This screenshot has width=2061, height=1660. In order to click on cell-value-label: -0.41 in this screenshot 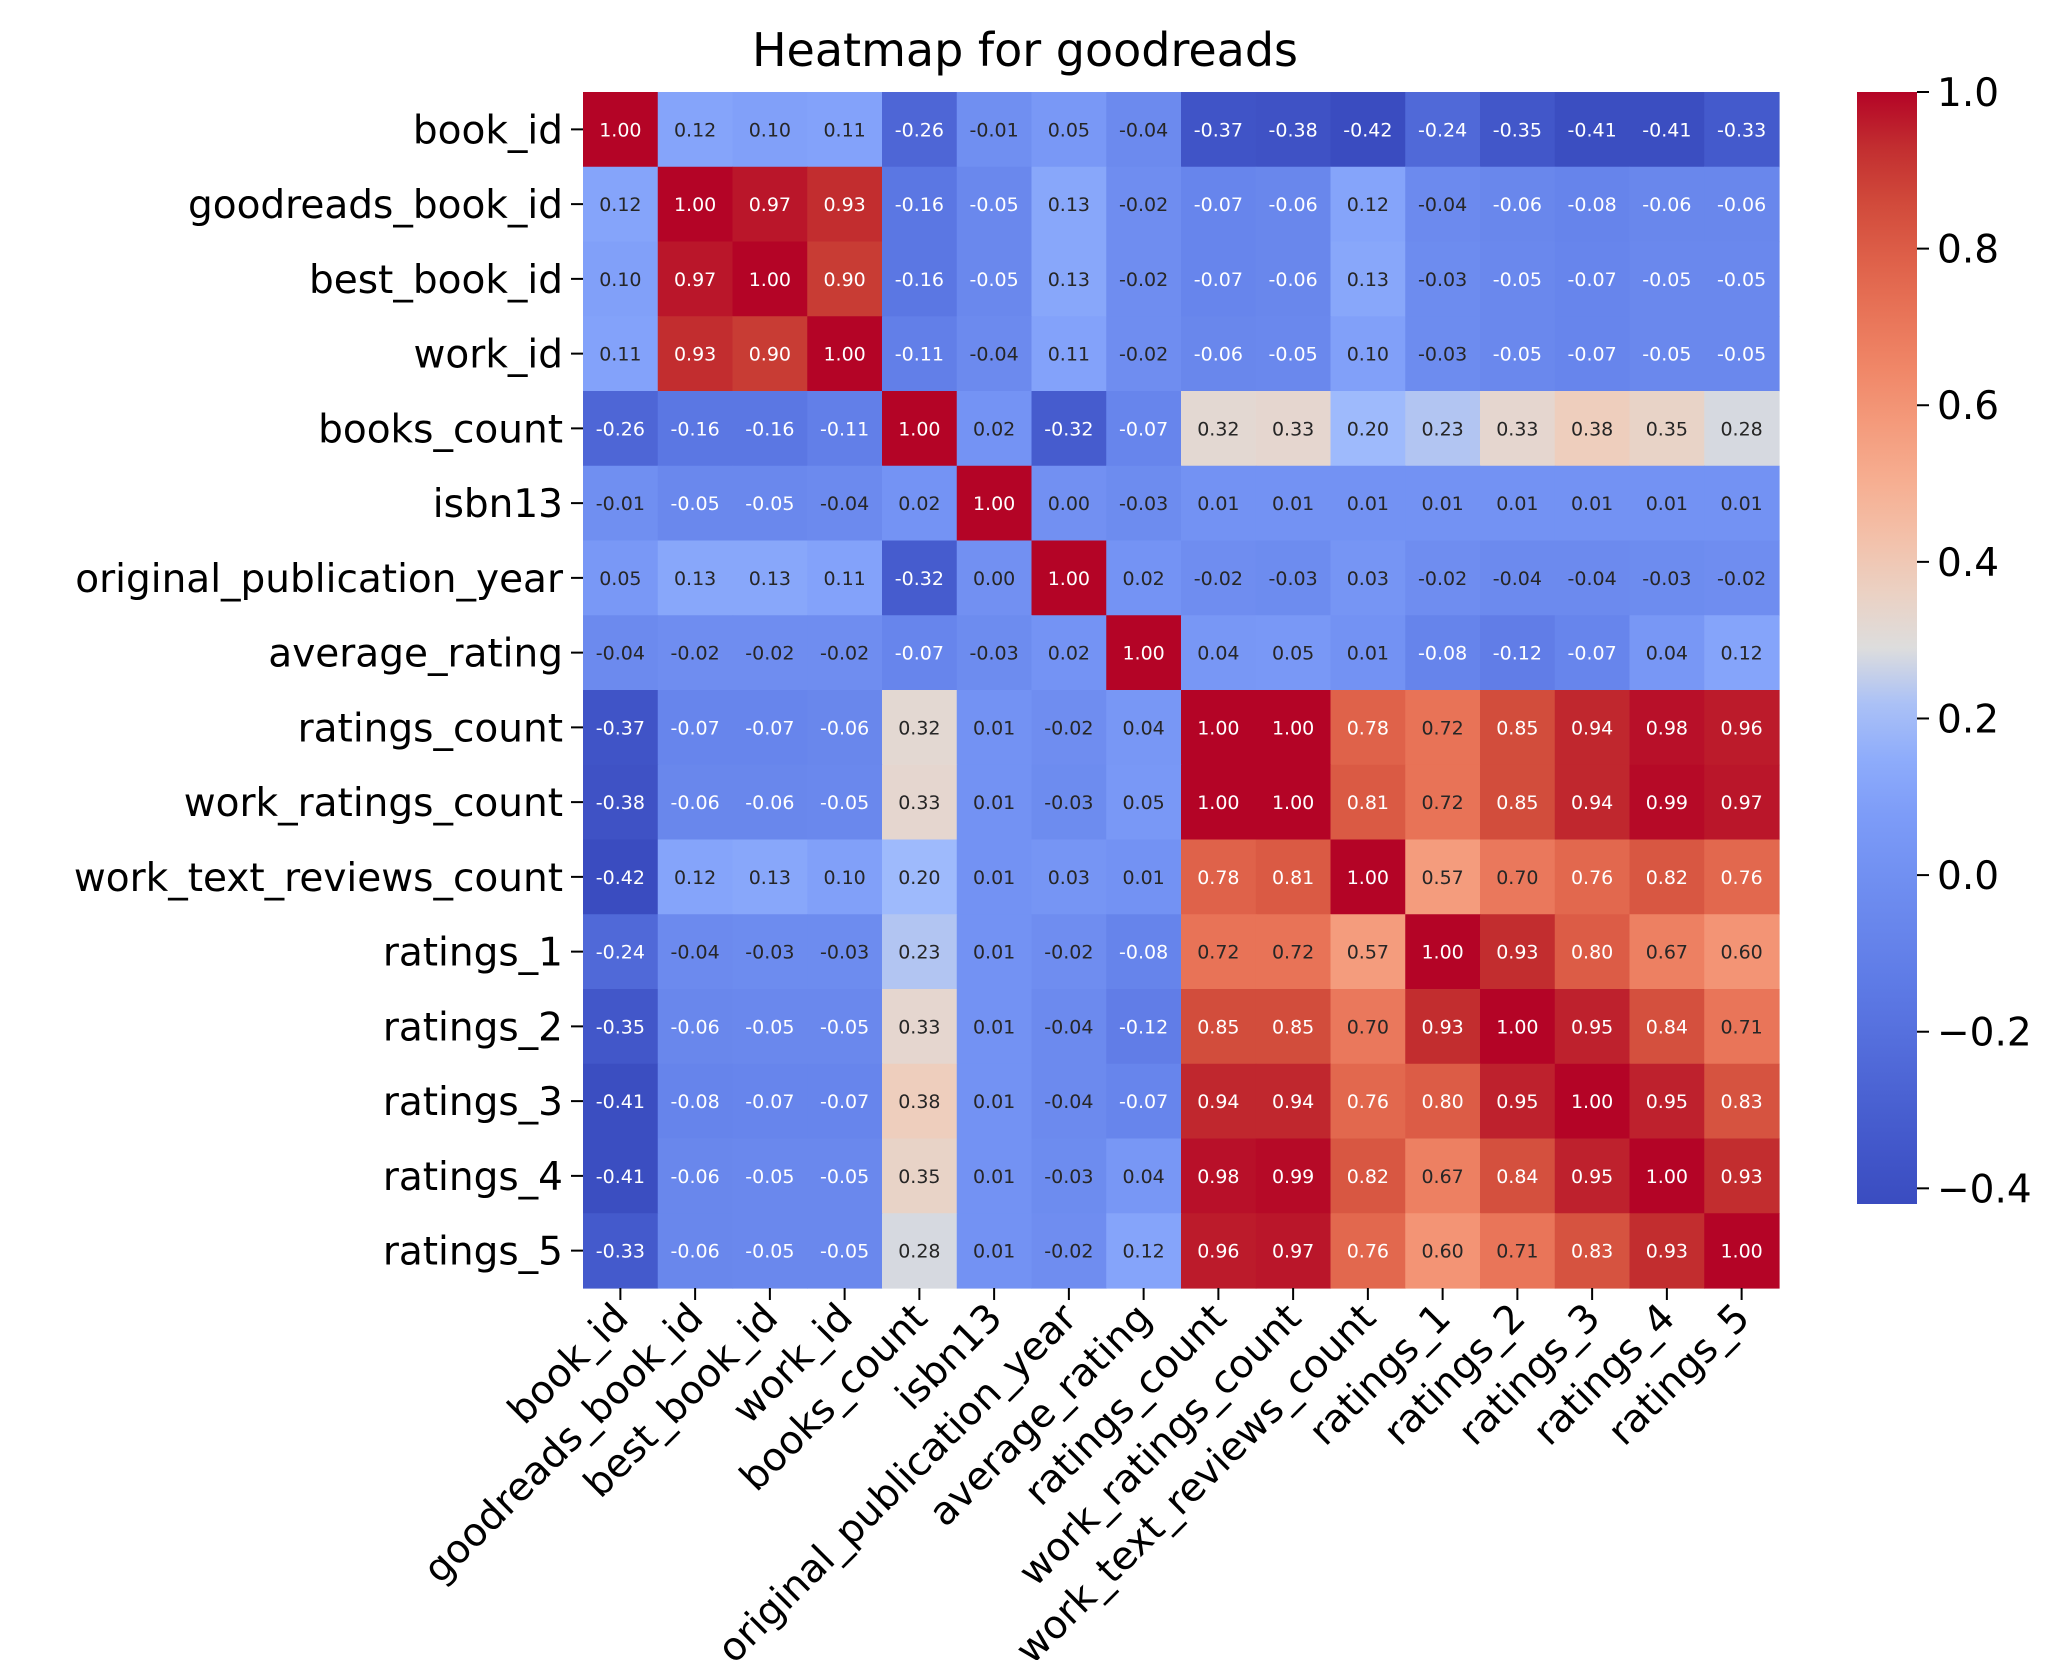, I will do `click(620, 1102)`.